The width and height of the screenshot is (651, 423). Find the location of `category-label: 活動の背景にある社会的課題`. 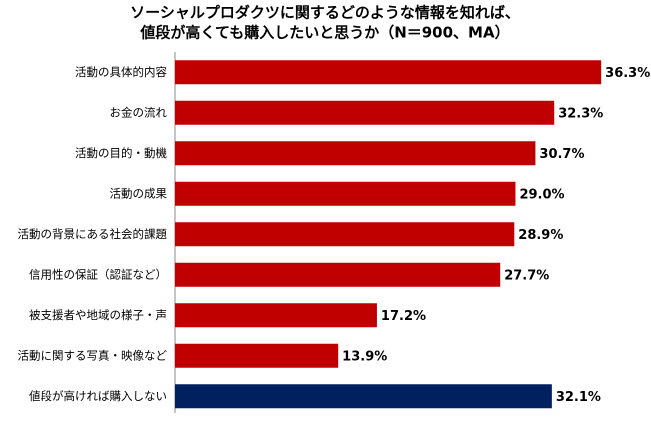

category-label: 活動の背景にある社会的課題 is located at coordinates (93, 234).